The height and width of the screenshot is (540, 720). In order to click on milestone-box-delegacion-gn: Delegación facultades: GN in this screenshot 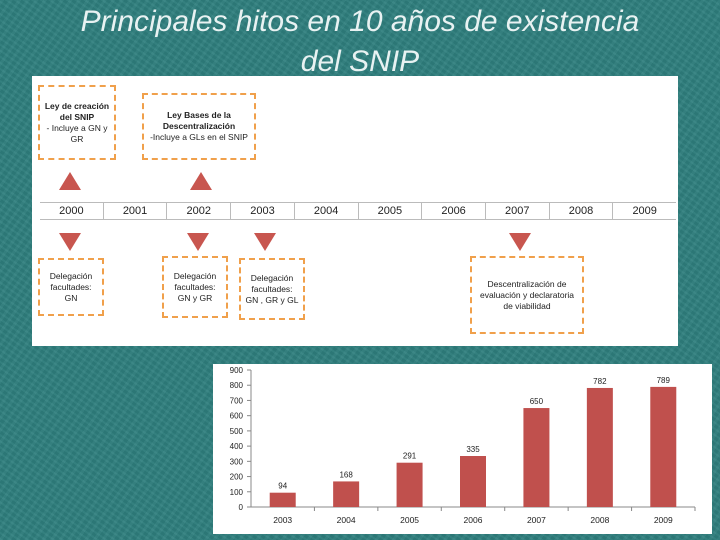, I will do `click(71, 287)`.